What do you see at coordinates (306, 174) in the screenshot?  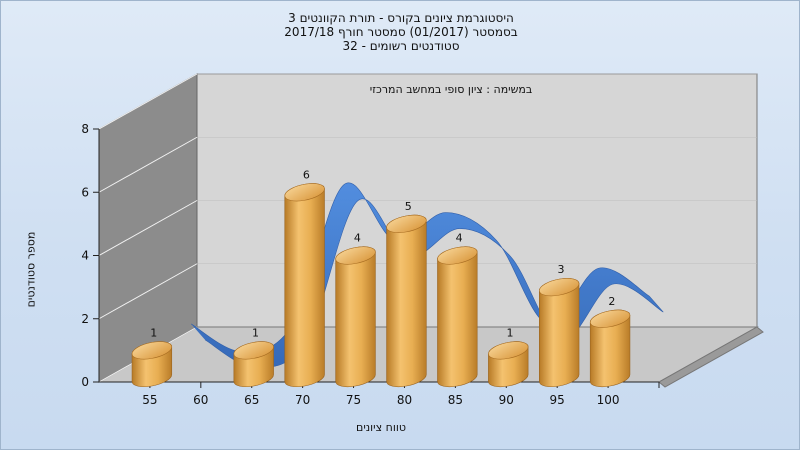 I see `bar-value-label: 6` at bounding box center [306, 174].